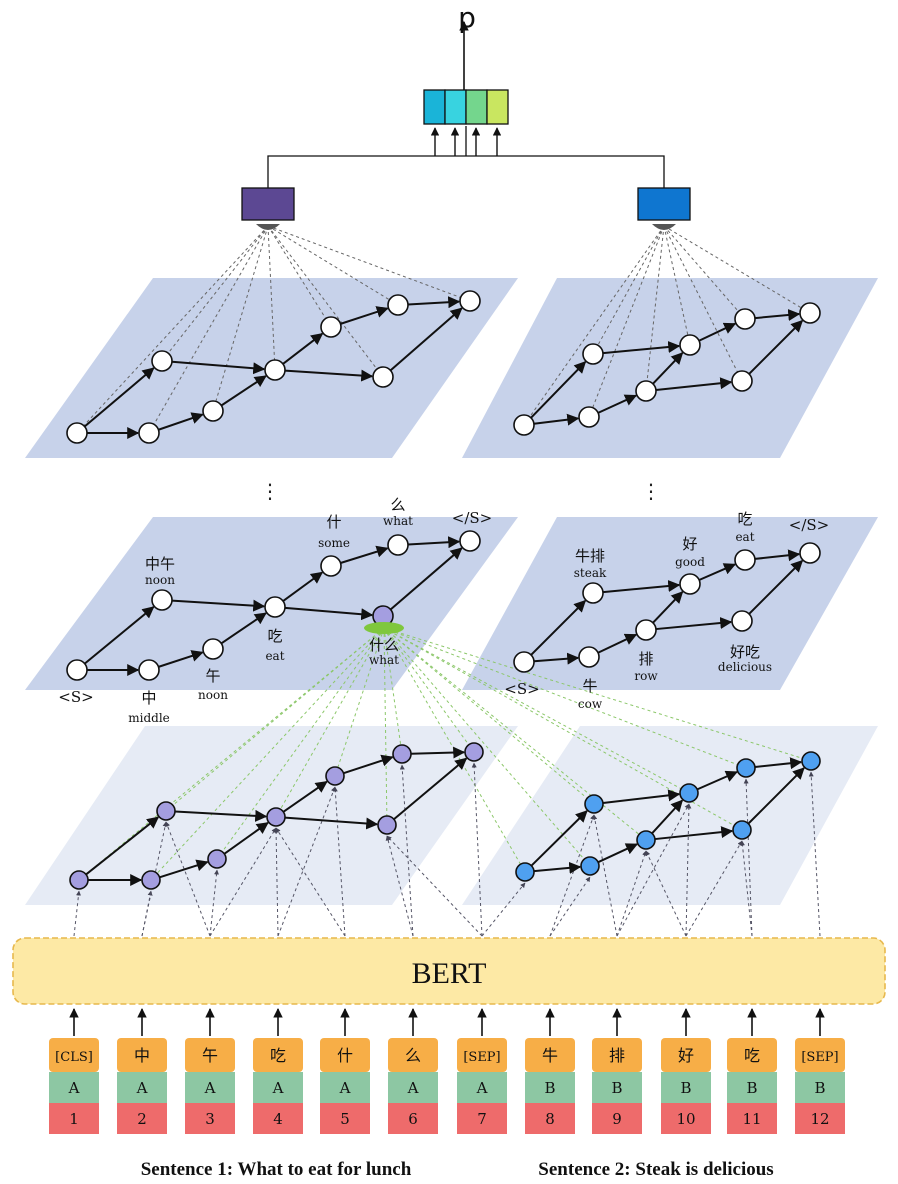 This screenshot has height=1184, width=898. I want to click on top-plane-right, so click(670, 368).